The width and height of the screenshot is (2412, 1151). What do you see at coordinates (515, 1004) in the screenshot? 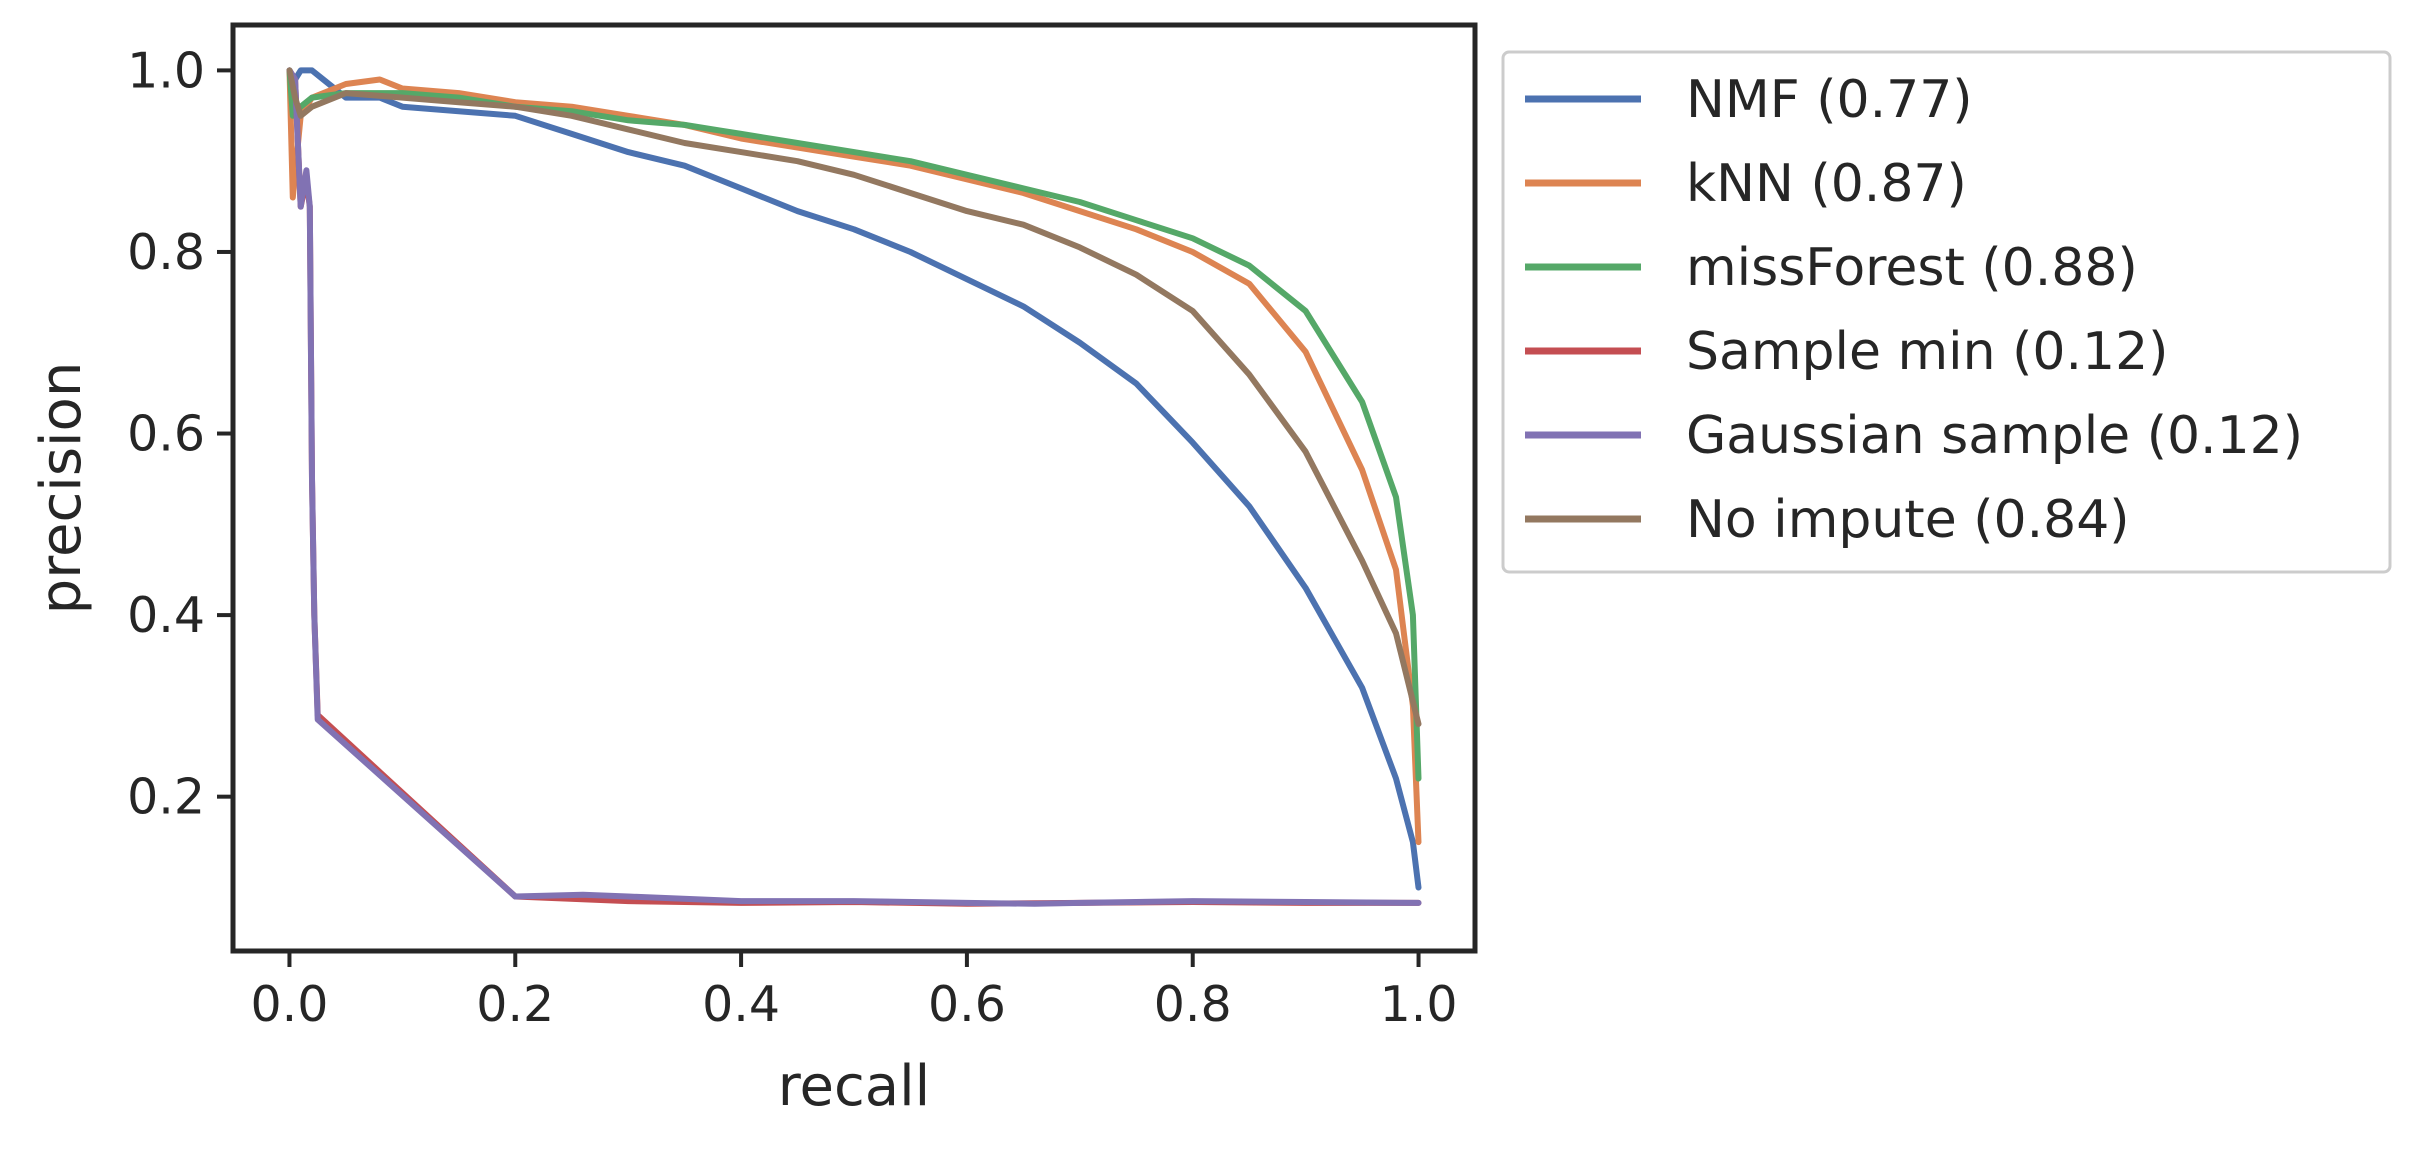
I see `x-tick-label: 0.2` at bounding box center [515, 1004].